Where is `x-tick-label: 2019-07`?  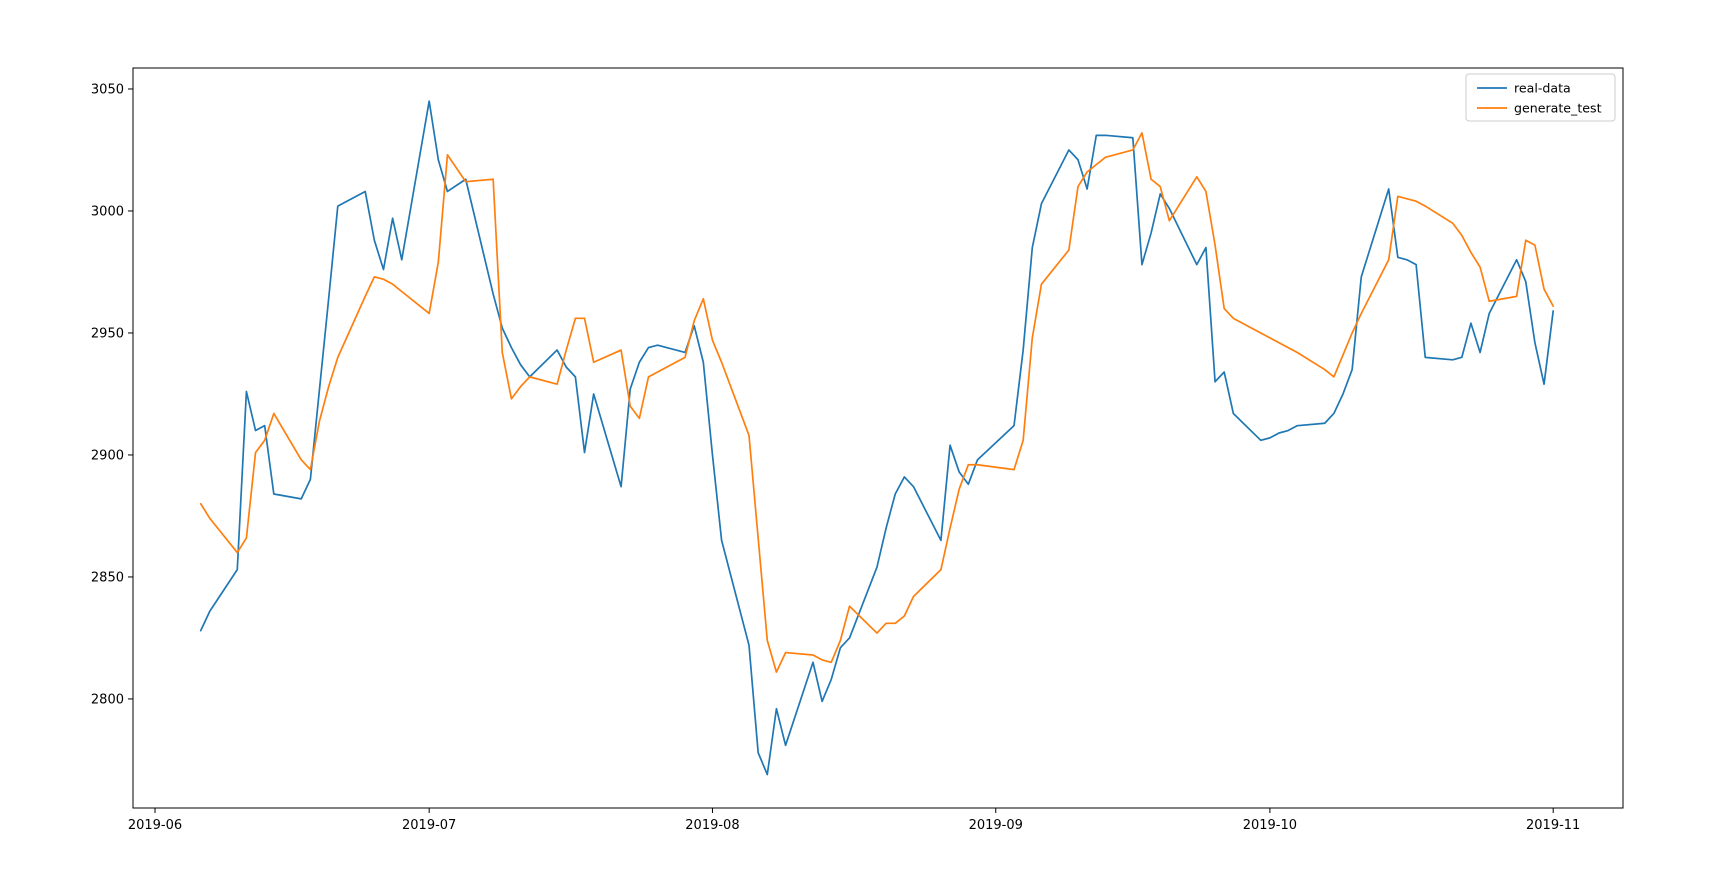
x-tick-label: 2019-07 is located at coordinates (429, 825).